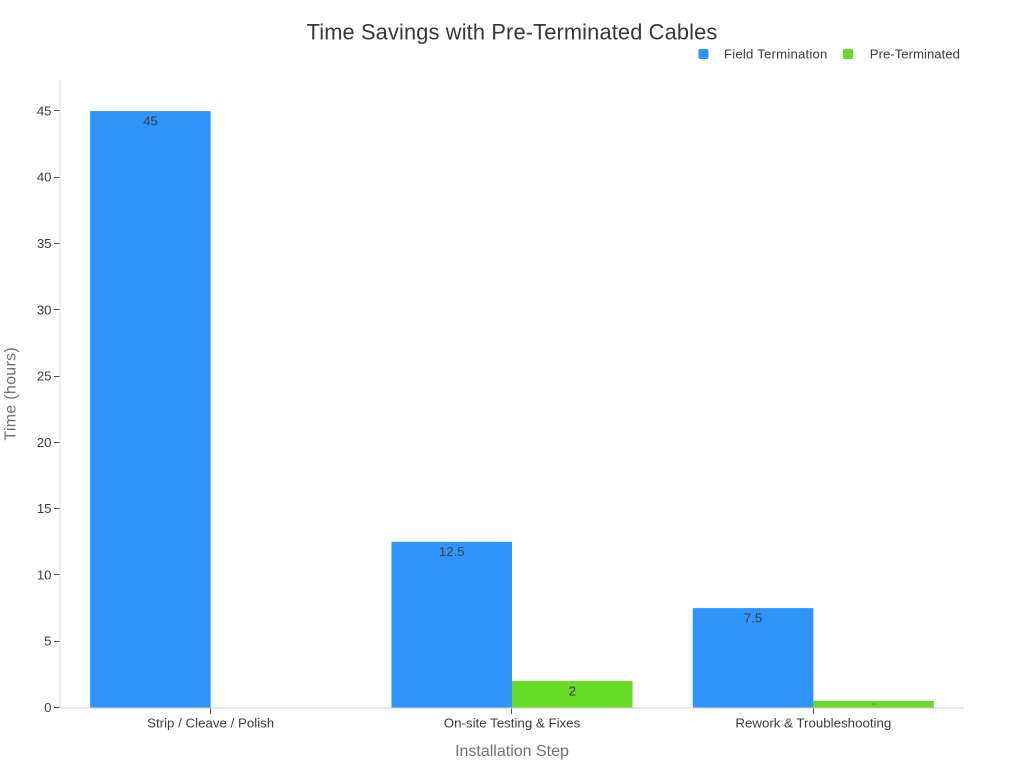  Describe the element at coordinates (44, 243) in the screenshot. I see `svg-text: 35` at that location.